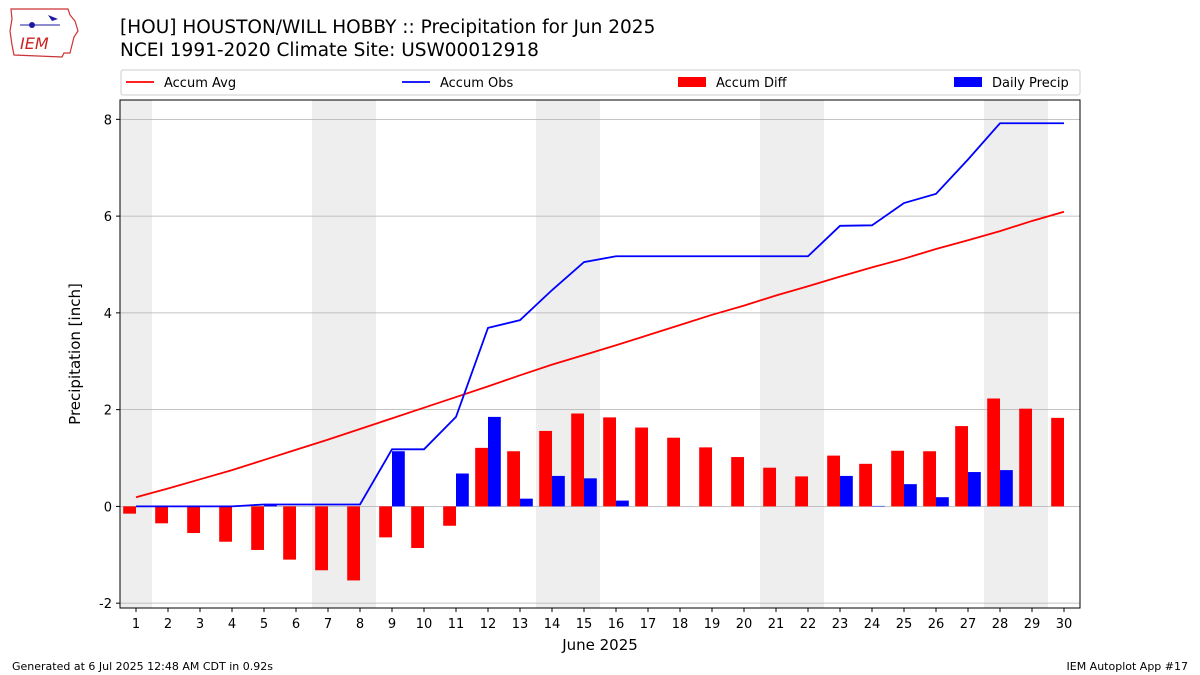  I want to click on x-tick-label: 27, so click(968, 624).